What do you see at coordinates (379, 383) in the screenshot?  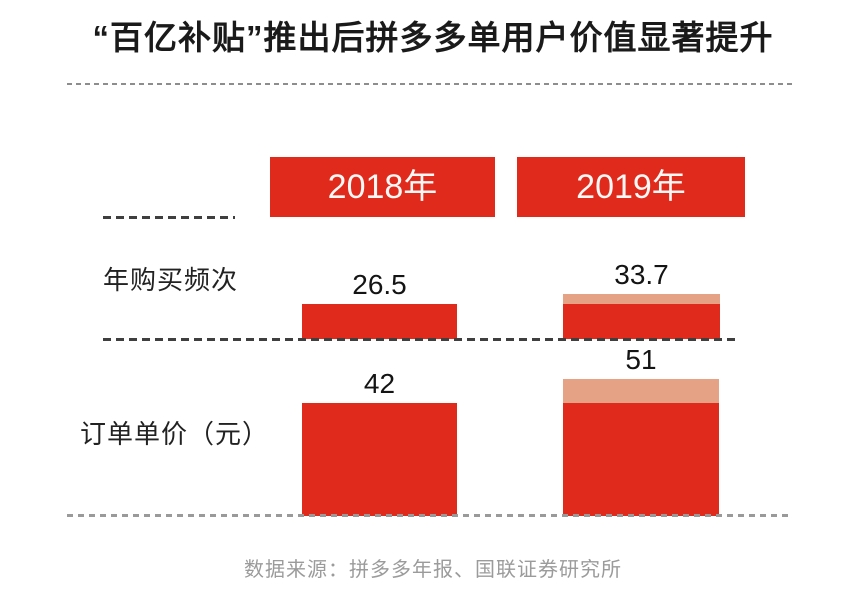 I see `bar-value-label: 42` at bounding box center [379, 383].